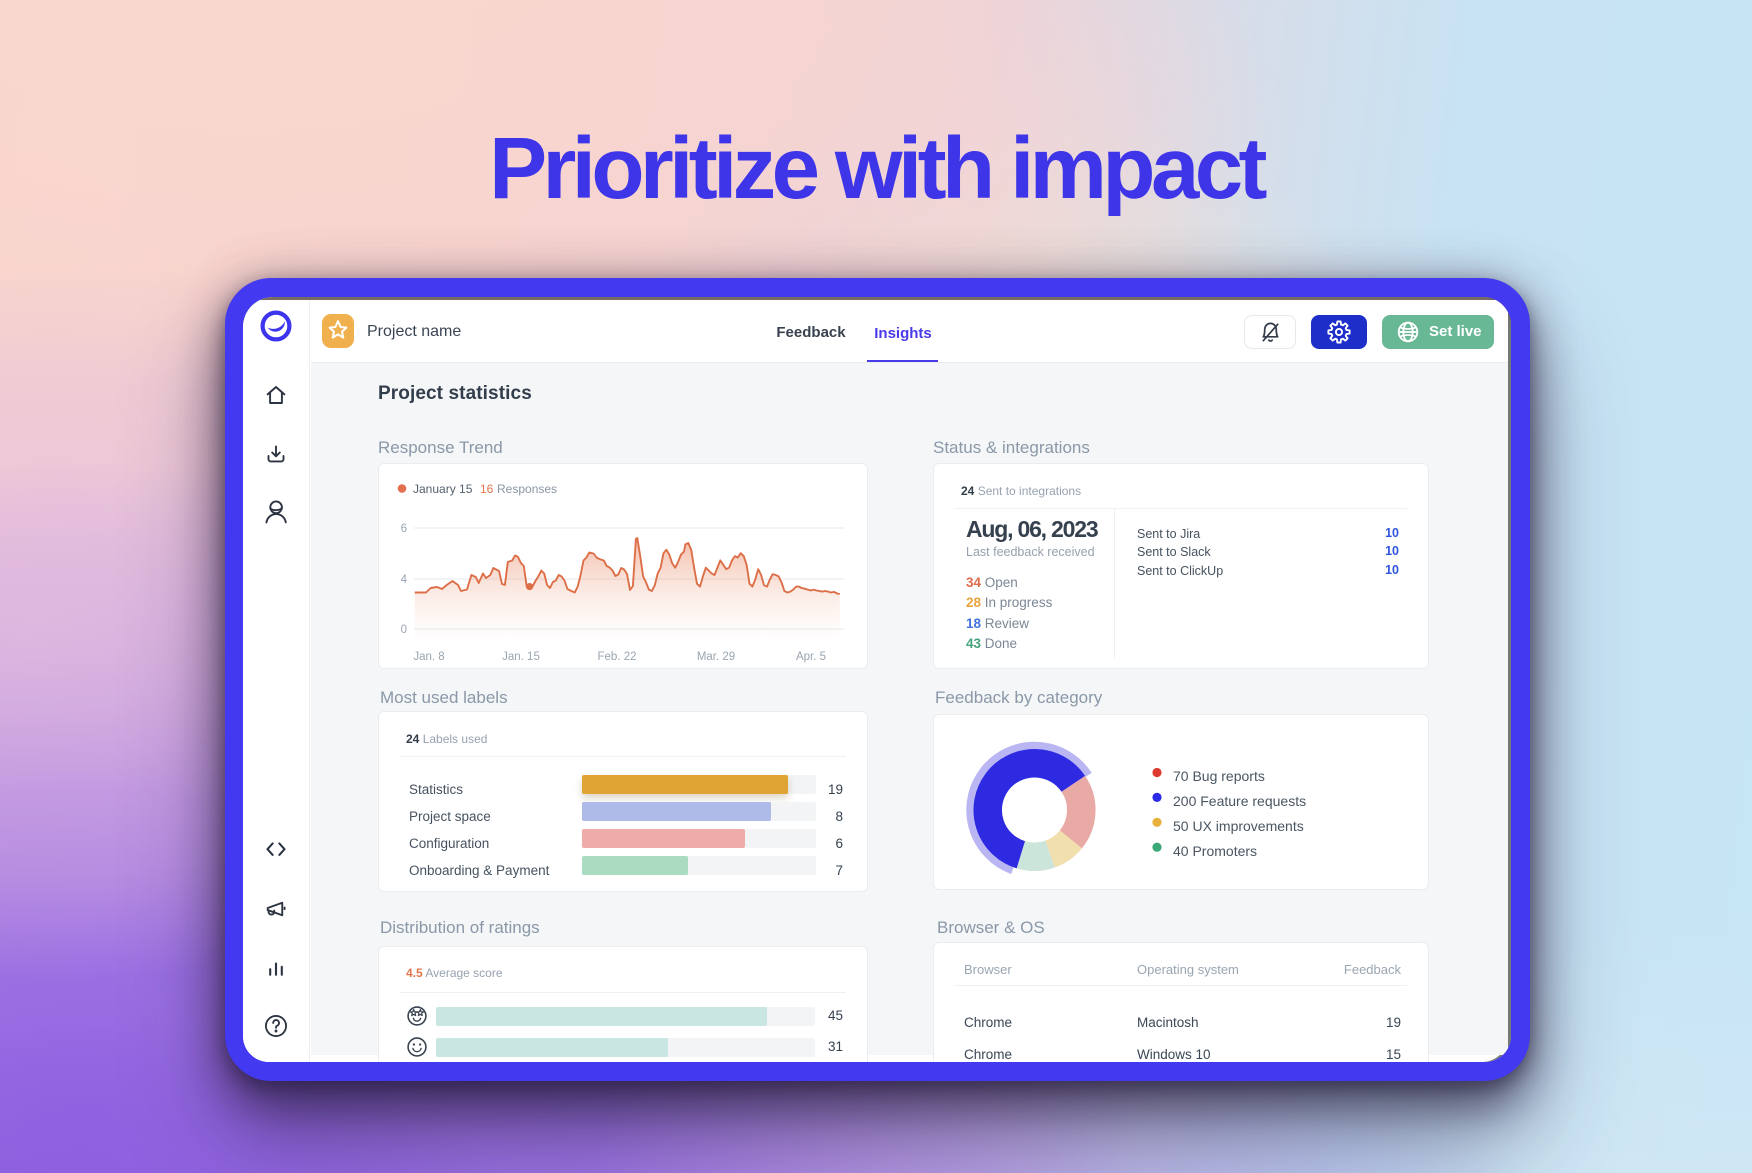  Describe the element at coordinates (811, 657) in the screenshot. I see `svg-text: Apr. 5` at that location.